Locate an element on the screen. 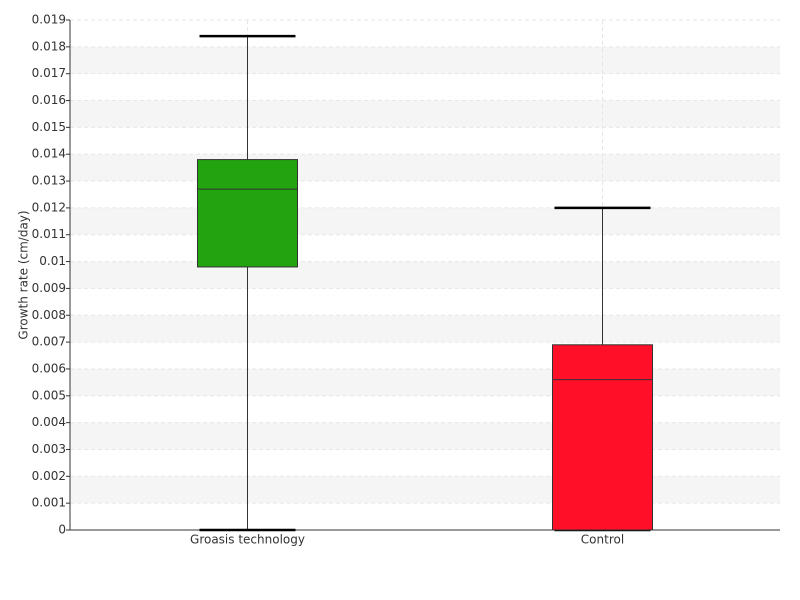 The height and width of the screenshot is (600, 800). y-tick-label: 0.006 is located at coordinates (49, 368).